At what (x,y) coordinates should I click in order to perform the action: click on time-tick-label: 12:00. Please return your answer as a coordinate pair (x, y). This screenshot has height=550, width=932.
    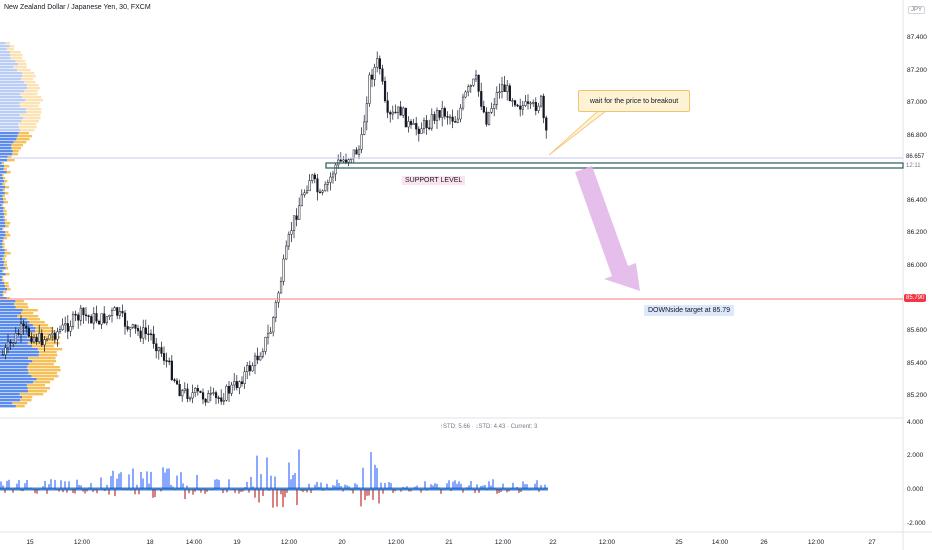
    Looking at the image, I should click on (816, 542).